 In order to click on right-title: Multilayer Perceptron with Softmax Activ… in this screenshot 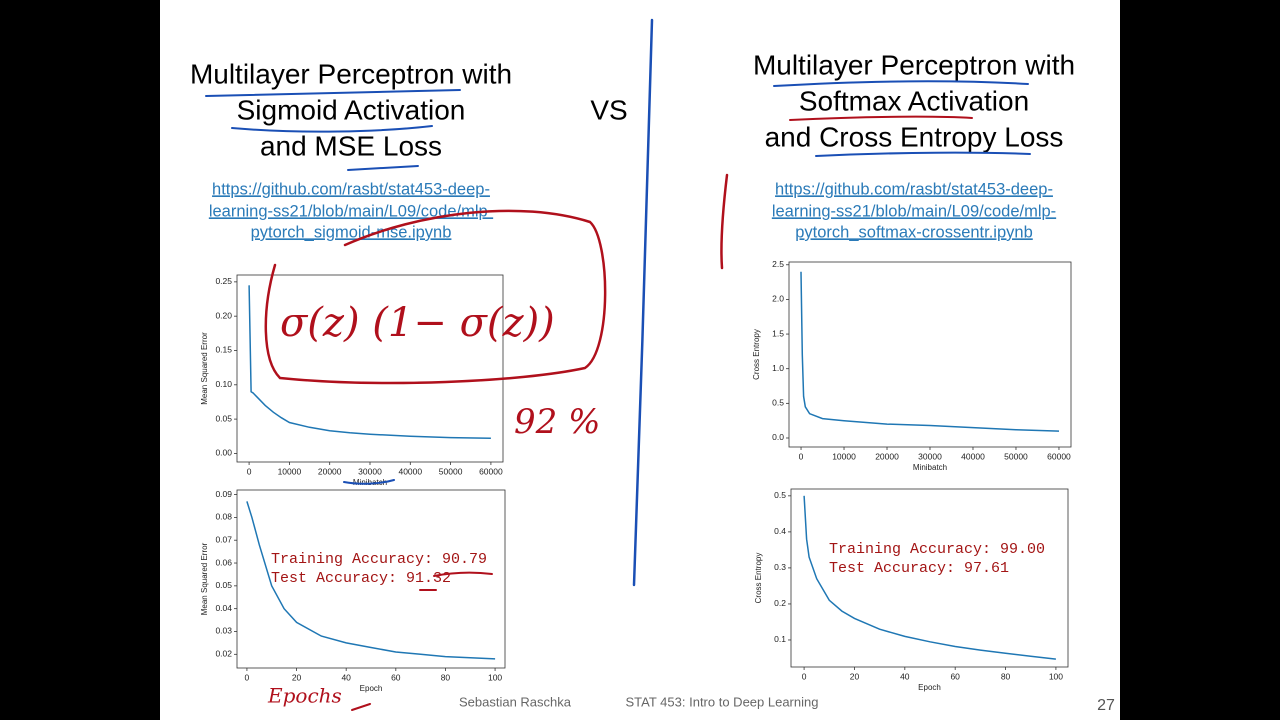, I will do `click(914, 100)`.